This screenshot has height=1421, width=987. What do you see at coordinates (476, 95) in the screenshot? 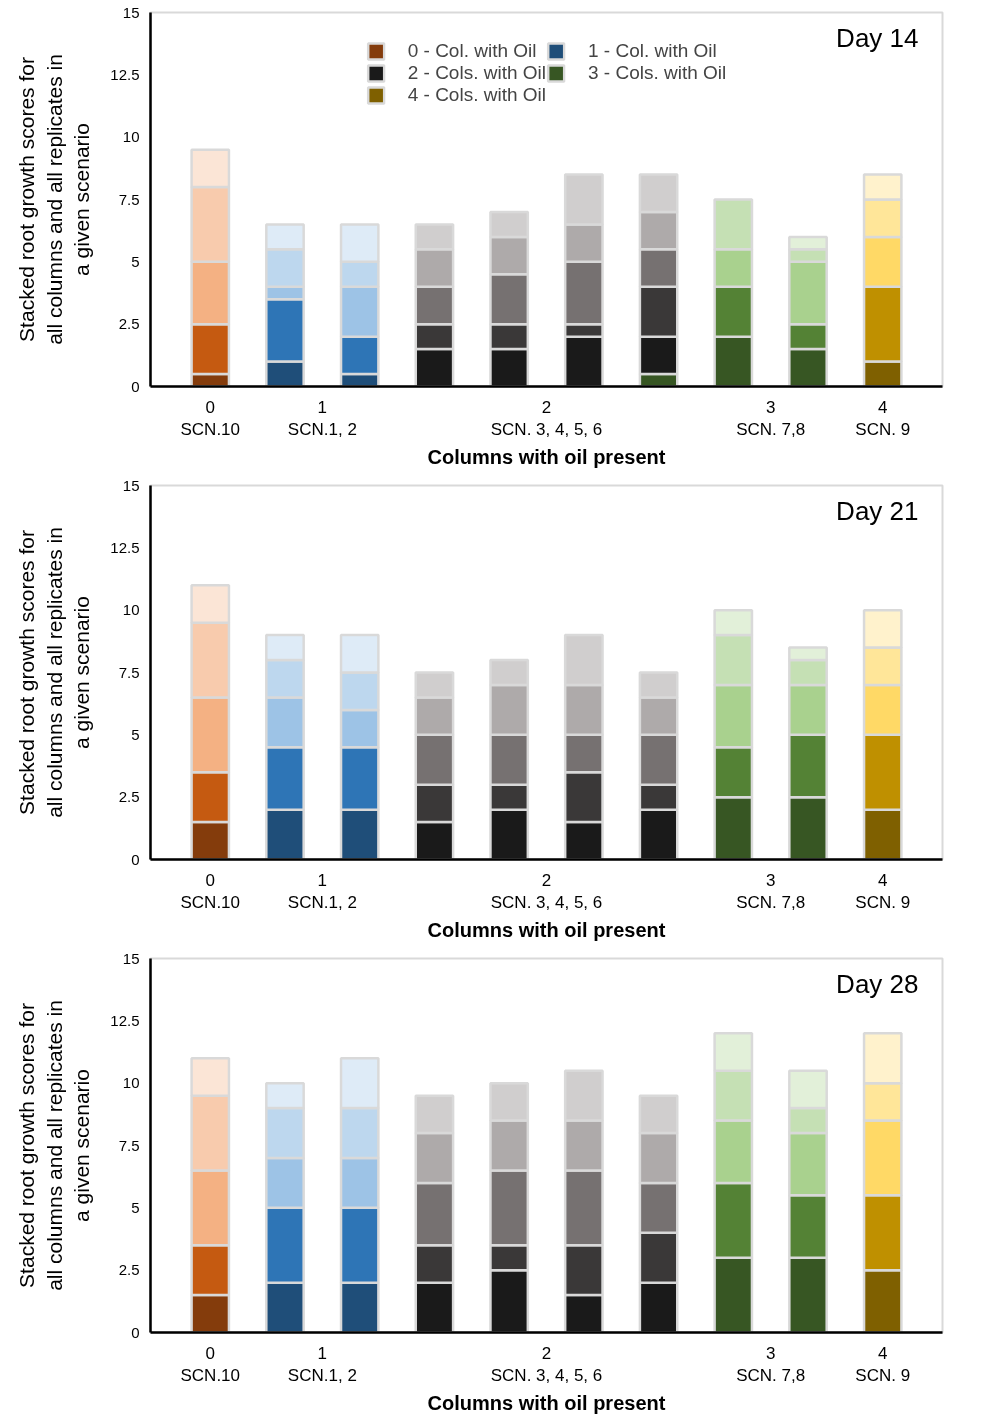
I see `legend-label: 4 - Cols. with Oil` at bounding box center [476, 95].